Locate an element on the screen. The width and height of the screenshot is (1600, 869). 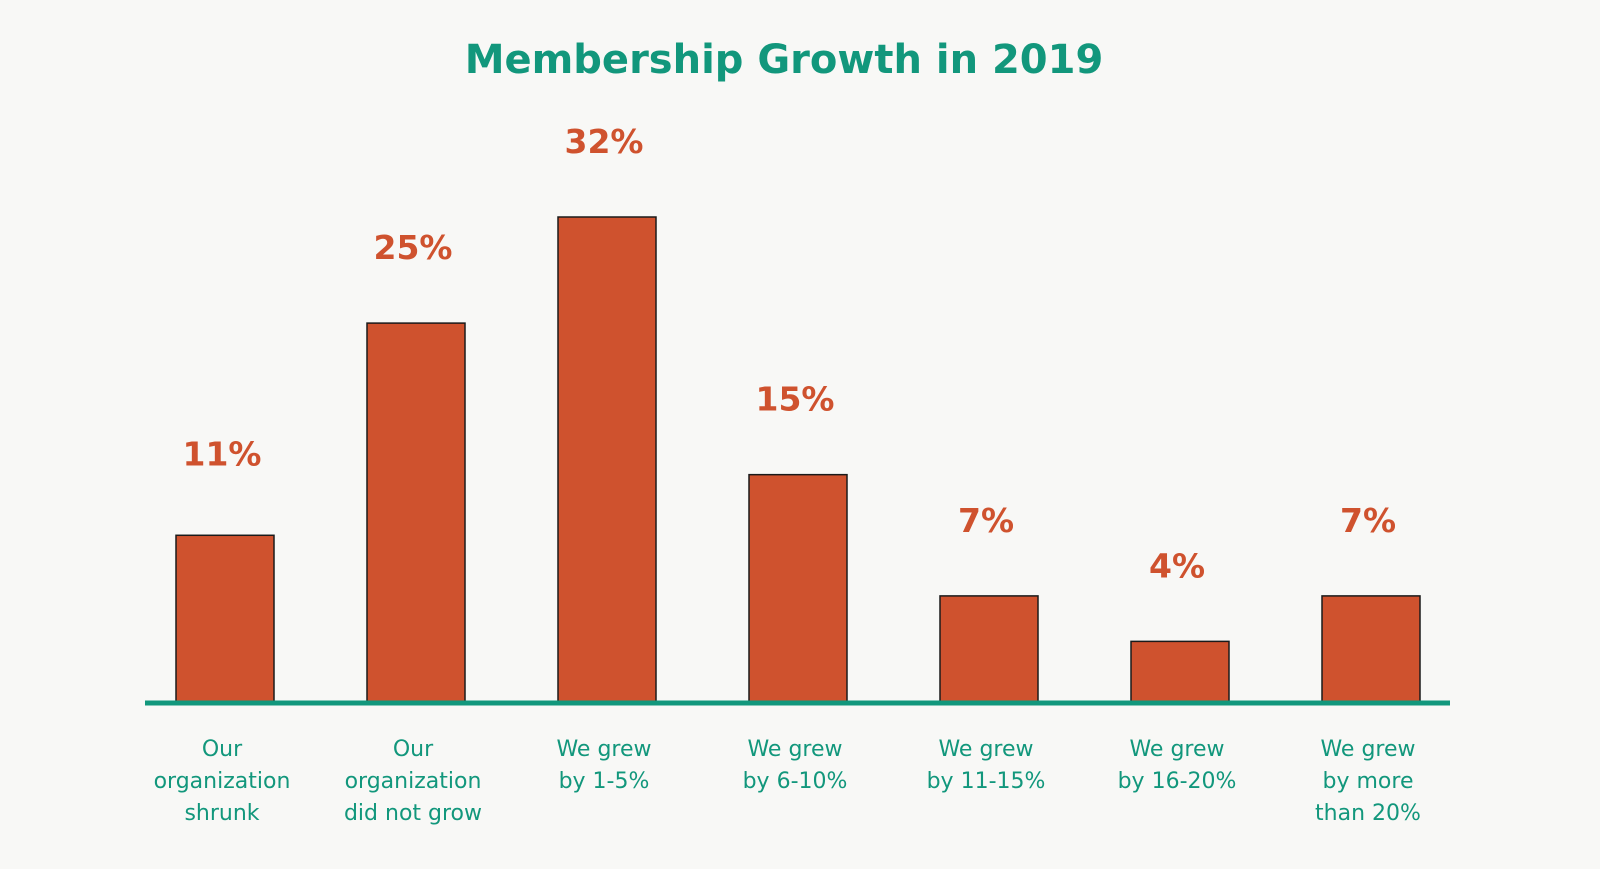
category-label-line: by more is located at coordinates (1368, 781).